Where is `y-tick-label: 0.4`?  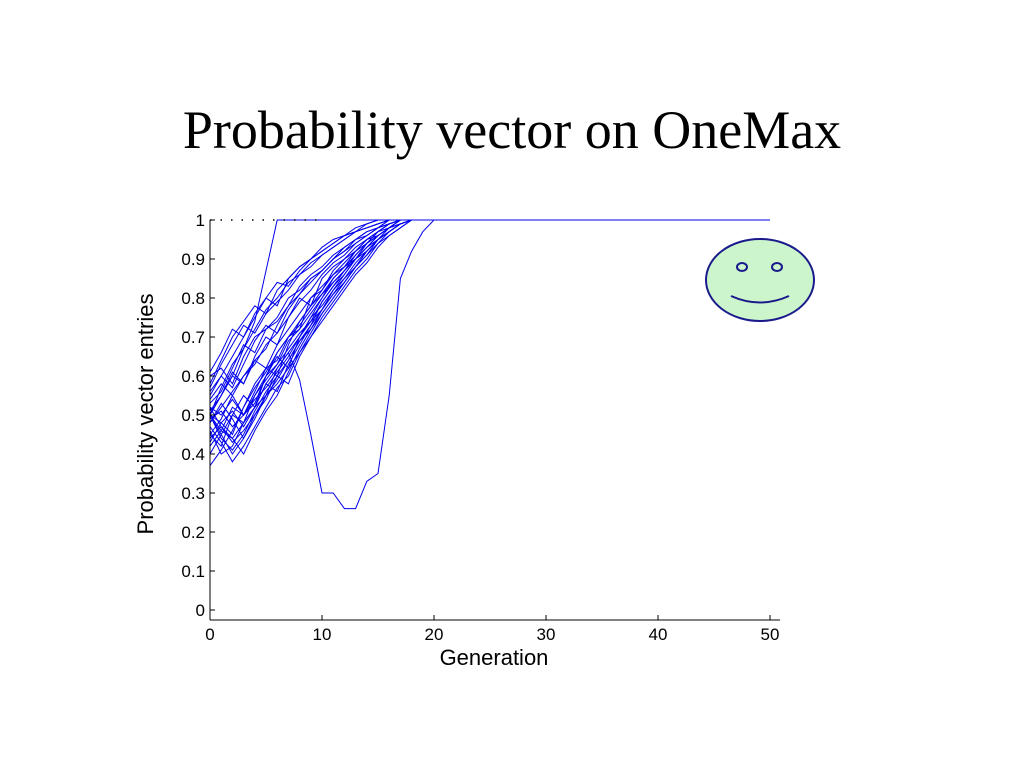
y-tick-label: 0.4 is located at coordinates (193, 454).